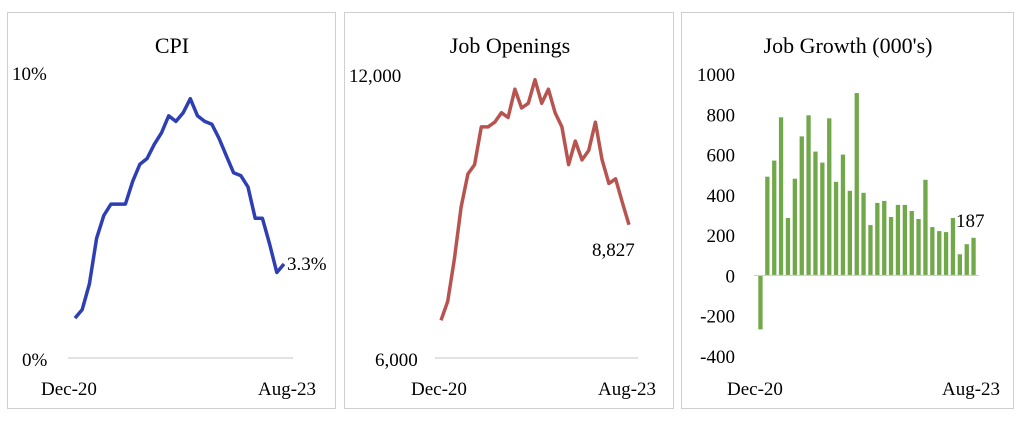  What do you see at coordinates (535, 199) in the screenshot?
I see `job-openings-series-line` at bounding box center [535, 199].